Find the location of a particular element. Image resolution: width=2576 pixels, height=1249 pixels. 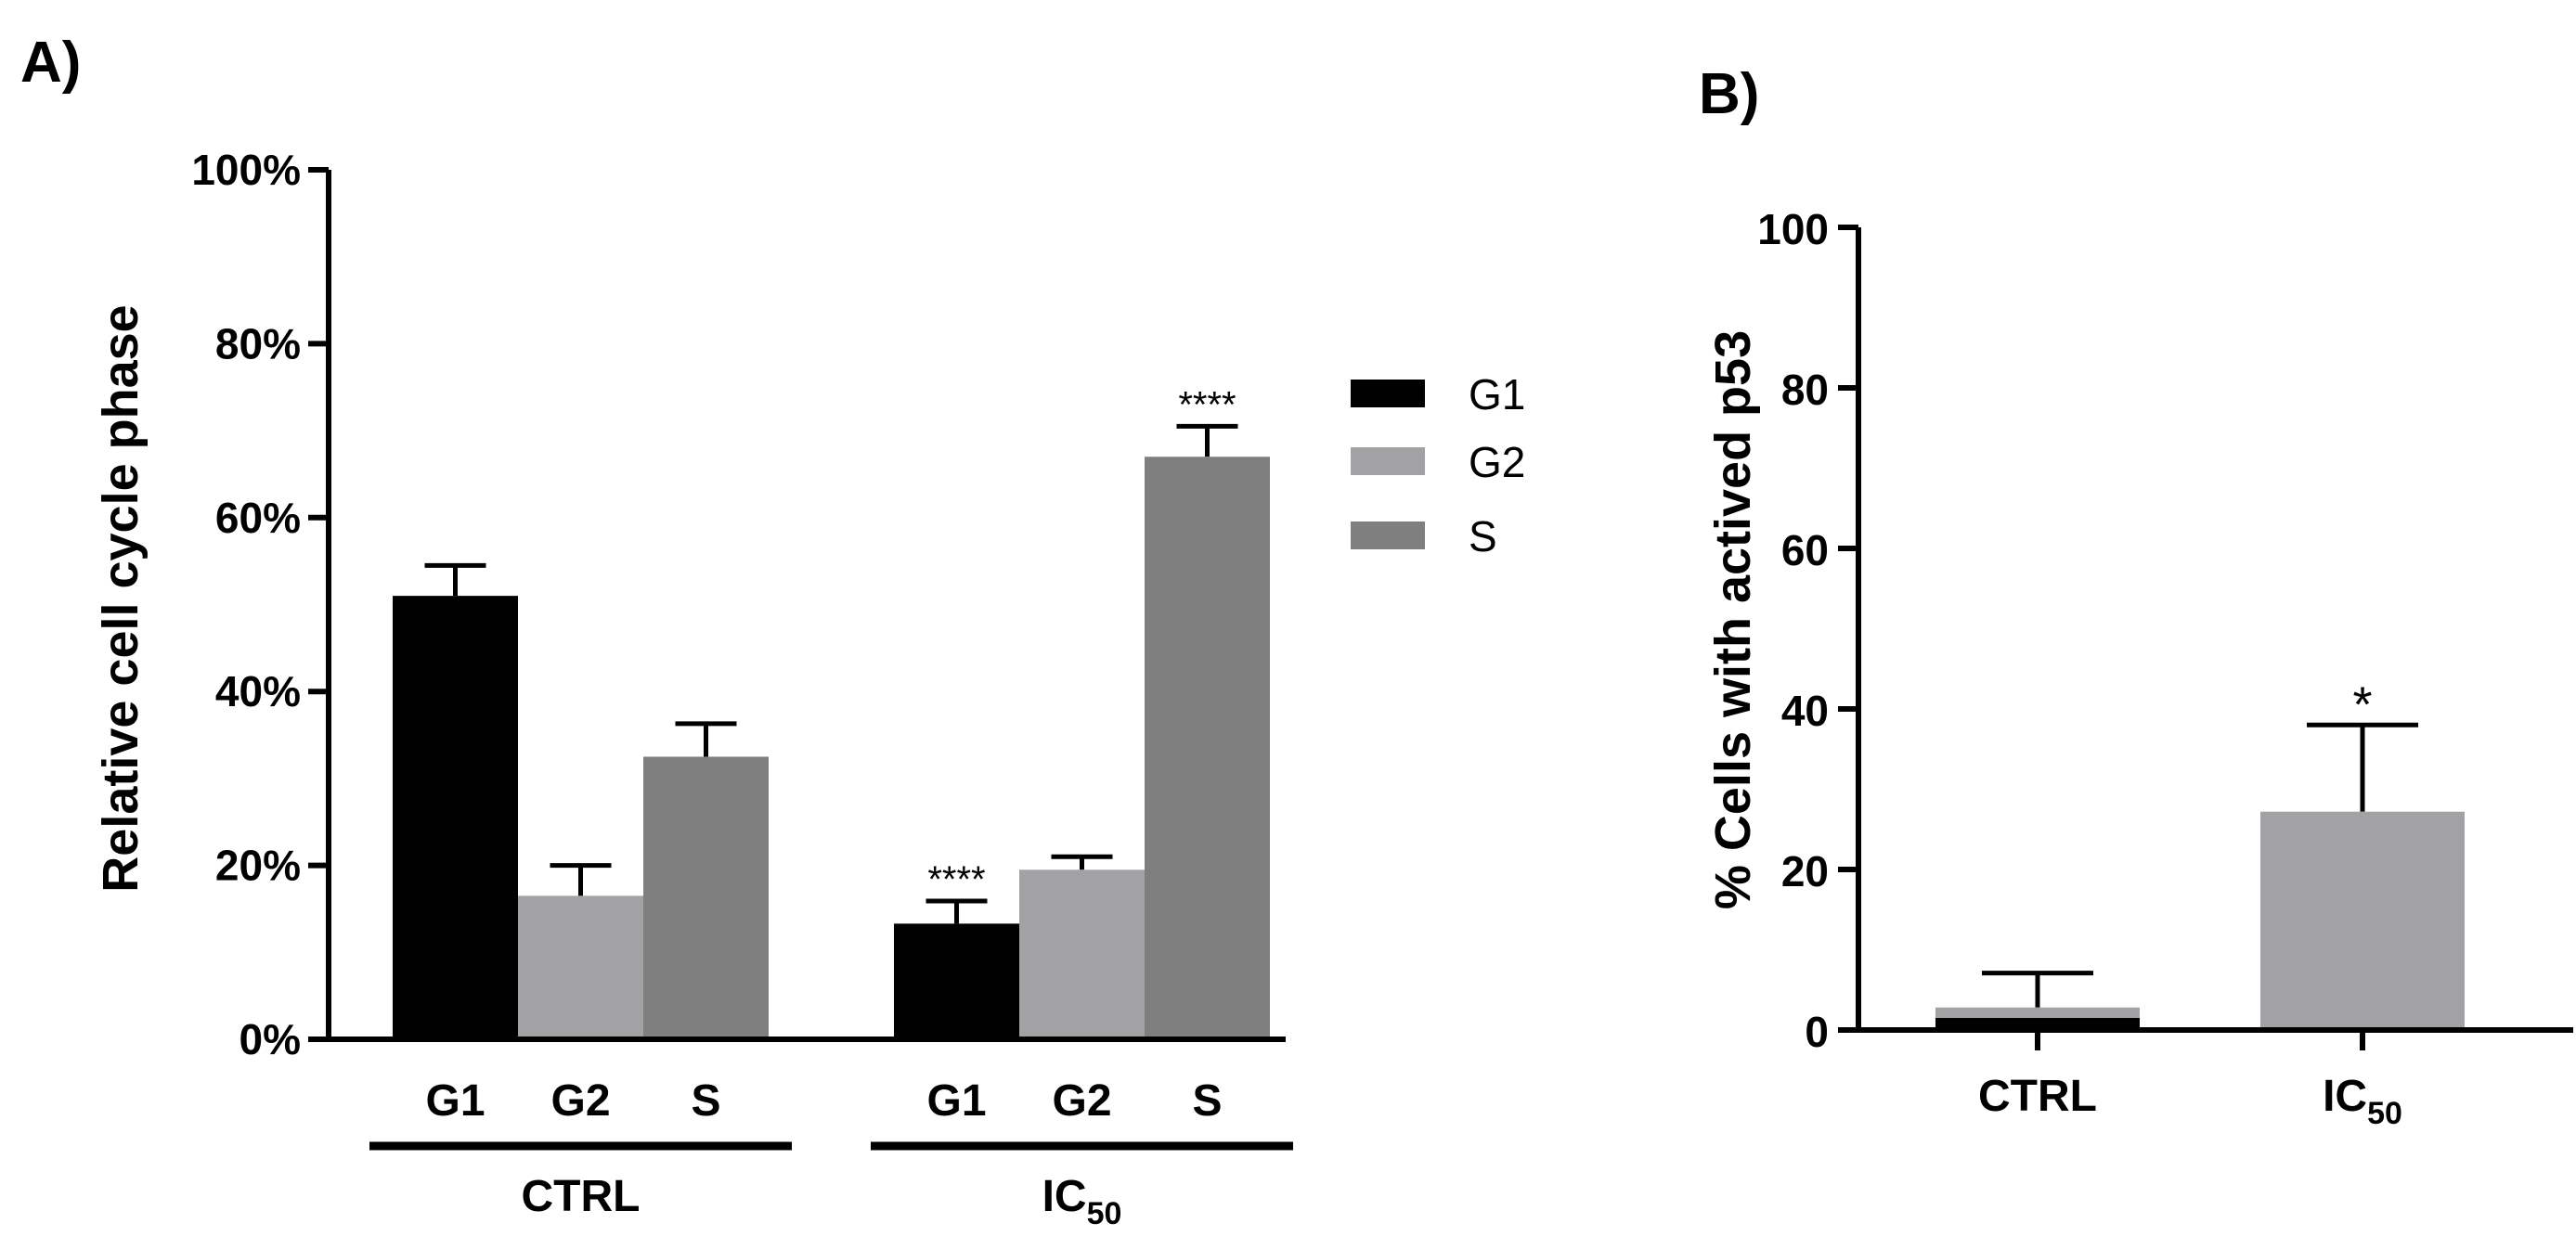

panel-b-category-label: IC50 is located at coordinates (2362, 1101).